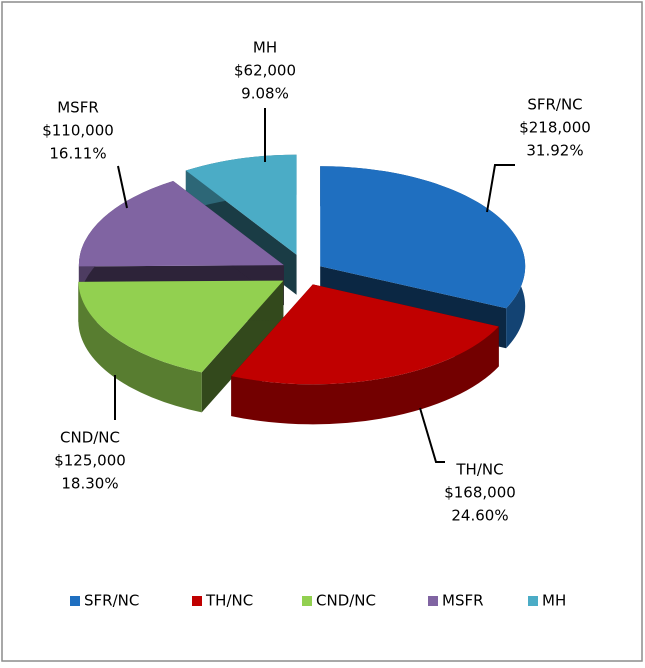 This screenshot has height=668, width=645. I want to click on data-label-name: MH, so click(265, 48).